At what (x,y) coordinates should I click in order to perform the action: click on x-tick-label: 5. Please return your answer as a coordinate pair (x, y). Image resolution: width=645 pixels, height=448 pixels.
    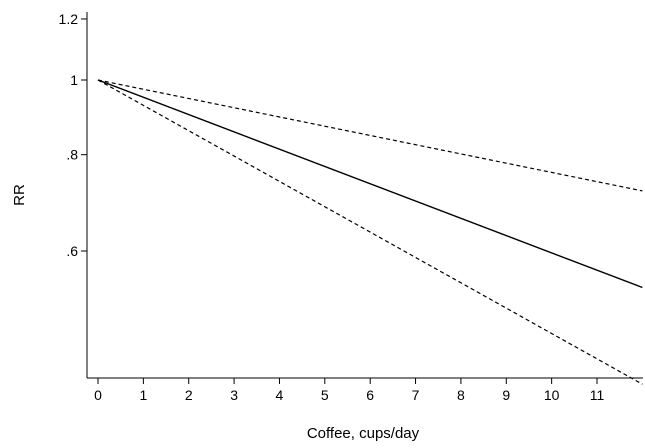
    Looking at the image, I should click on (325, 395).